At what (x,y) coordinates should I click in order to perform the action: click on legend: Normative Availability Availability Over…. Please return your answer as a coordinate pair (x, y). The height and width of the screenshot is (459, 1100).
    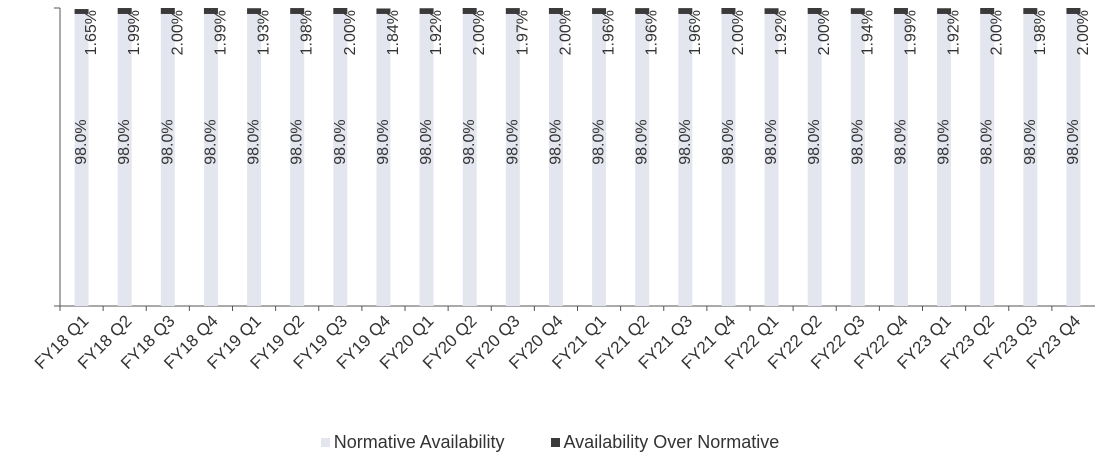
    Looking at the image, I should click on (550, 442).